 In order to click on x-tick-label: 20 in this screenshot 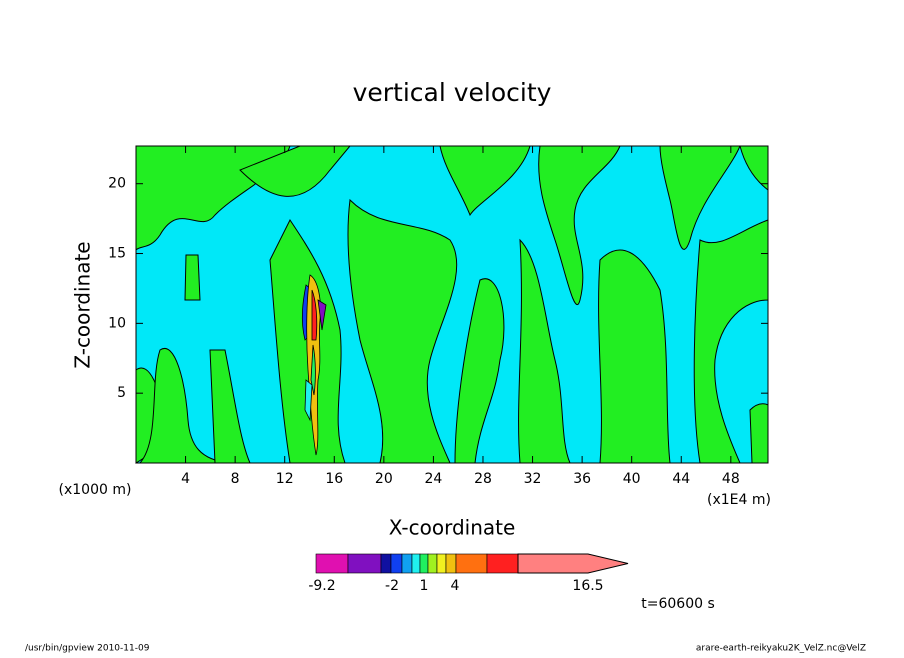, I will do `click(384, 479)`.